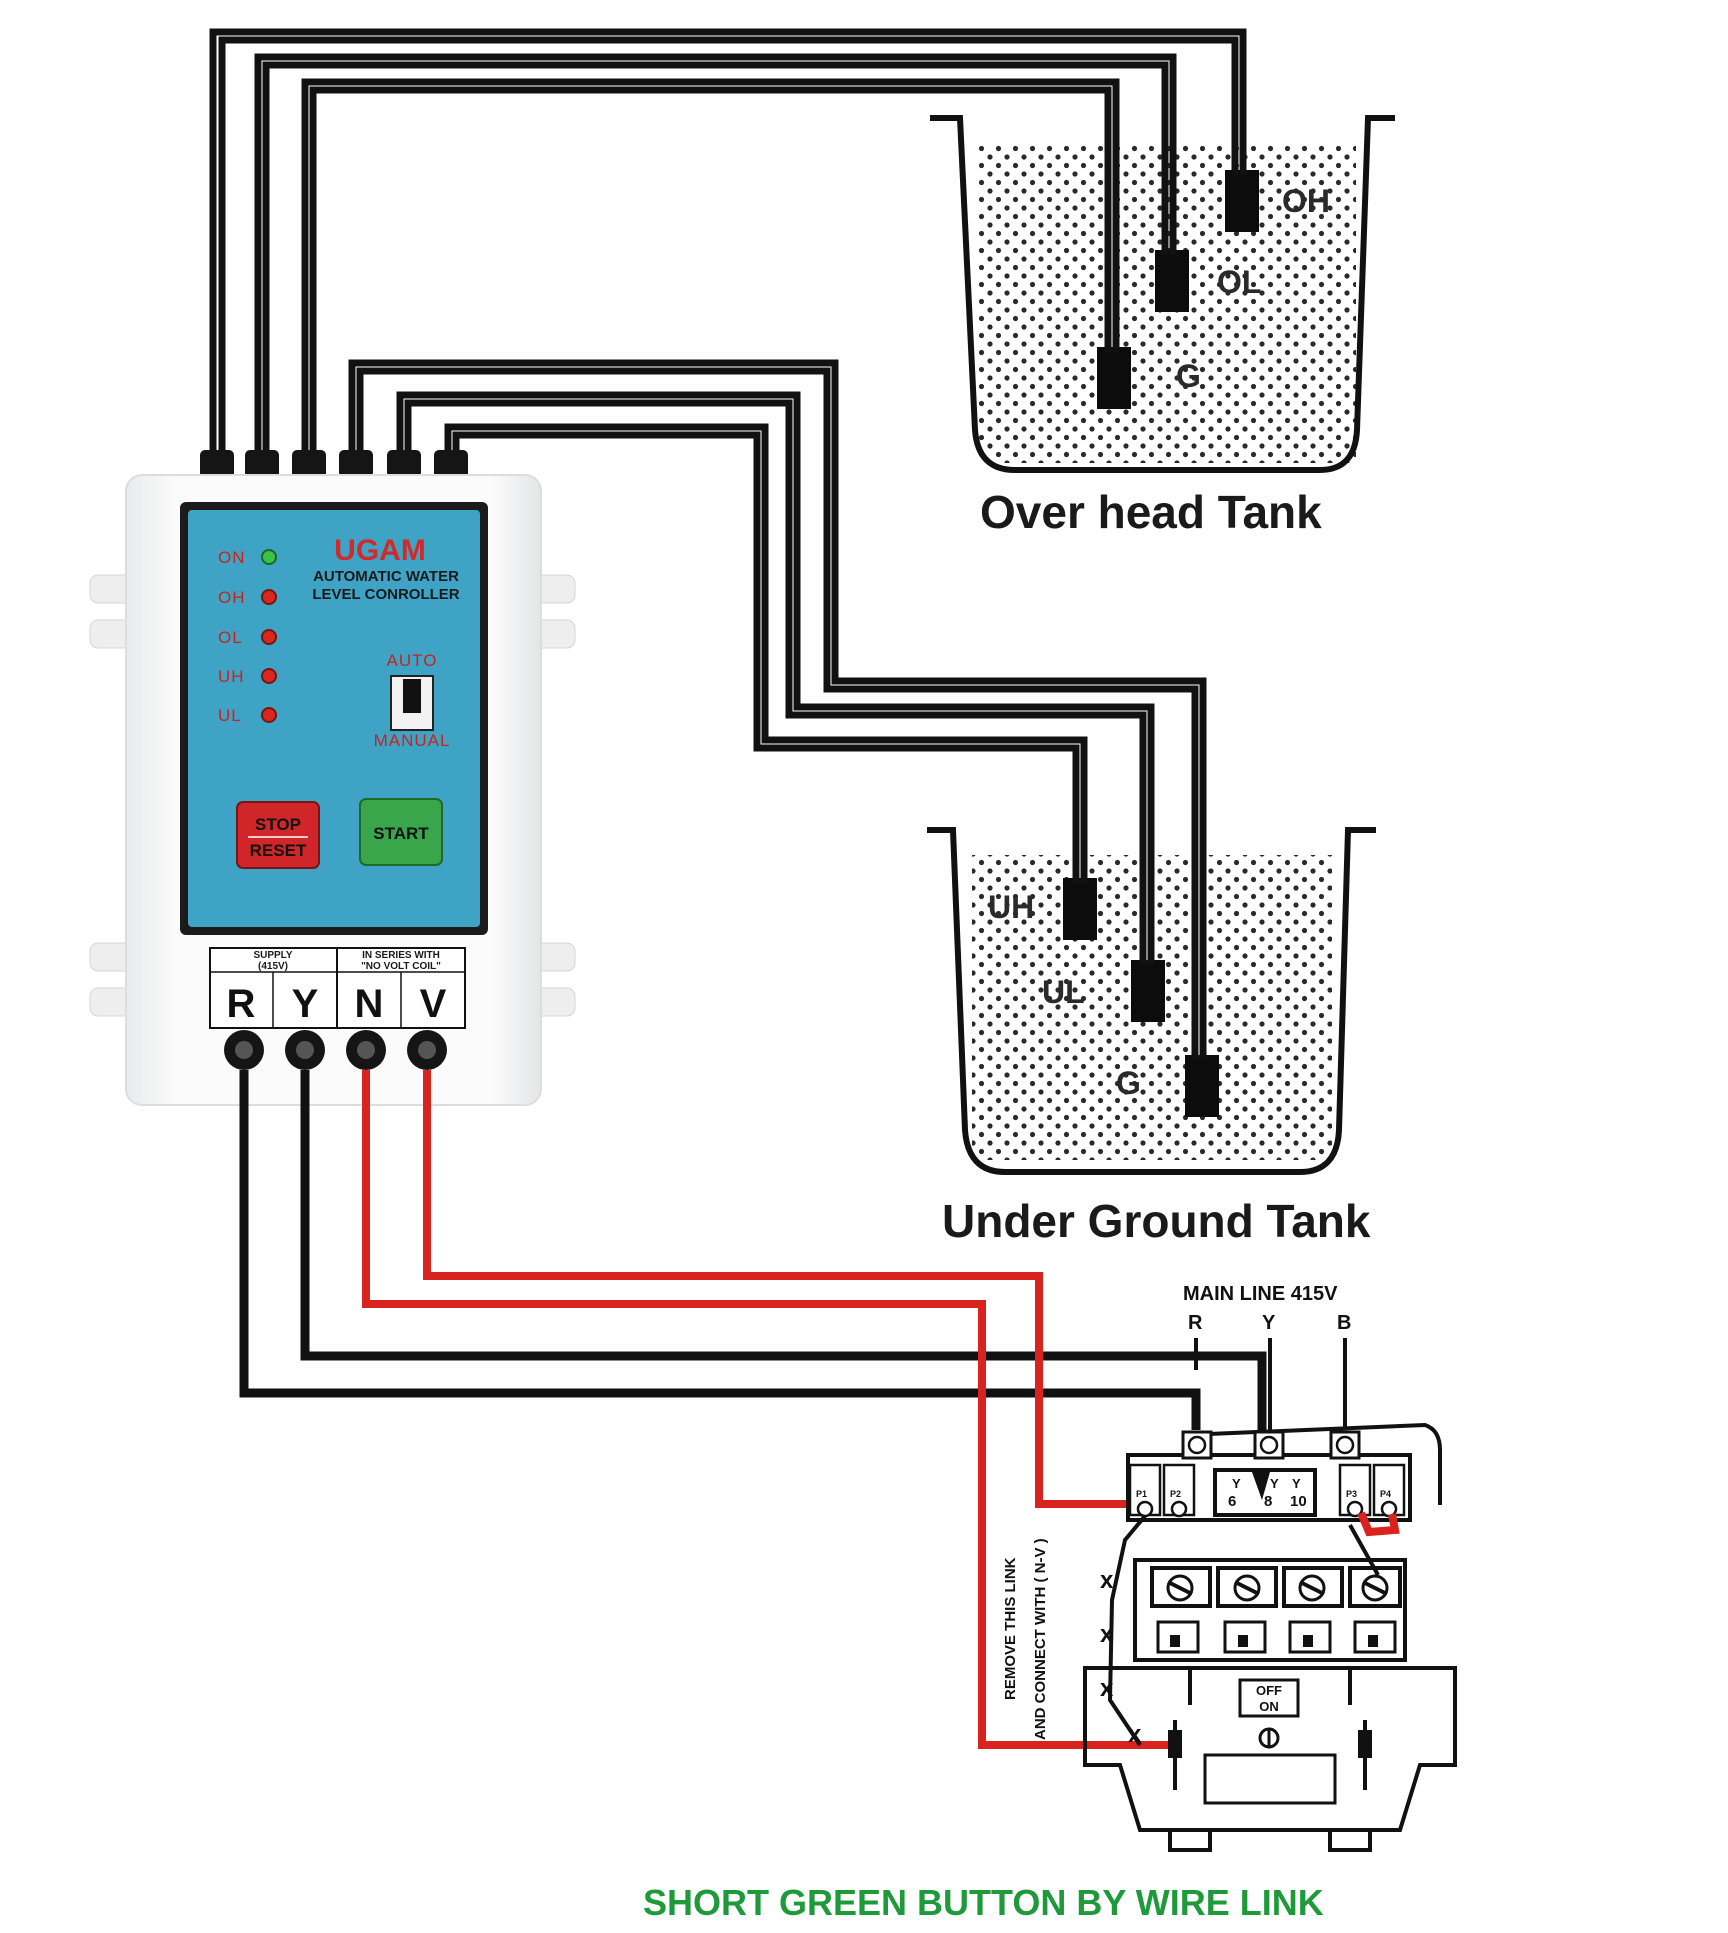 The image size is (1728, 1933). I want to click on phase-label-b: B, so click(1344, 1323).